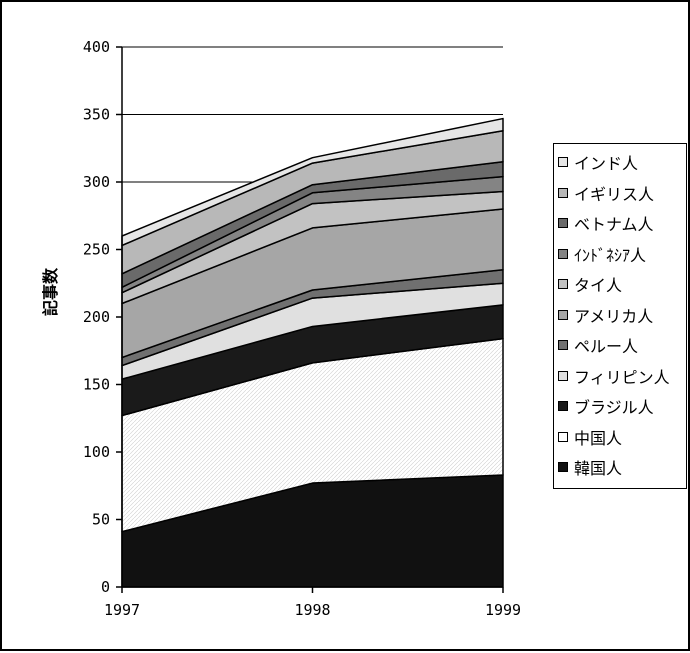 Image resolution: width=690 pixels, height=653 pixels. What do you see at coordinates (96, 385) in the screenshot?
I see `y-tick-label: 150` at bounding box center [96, 385].